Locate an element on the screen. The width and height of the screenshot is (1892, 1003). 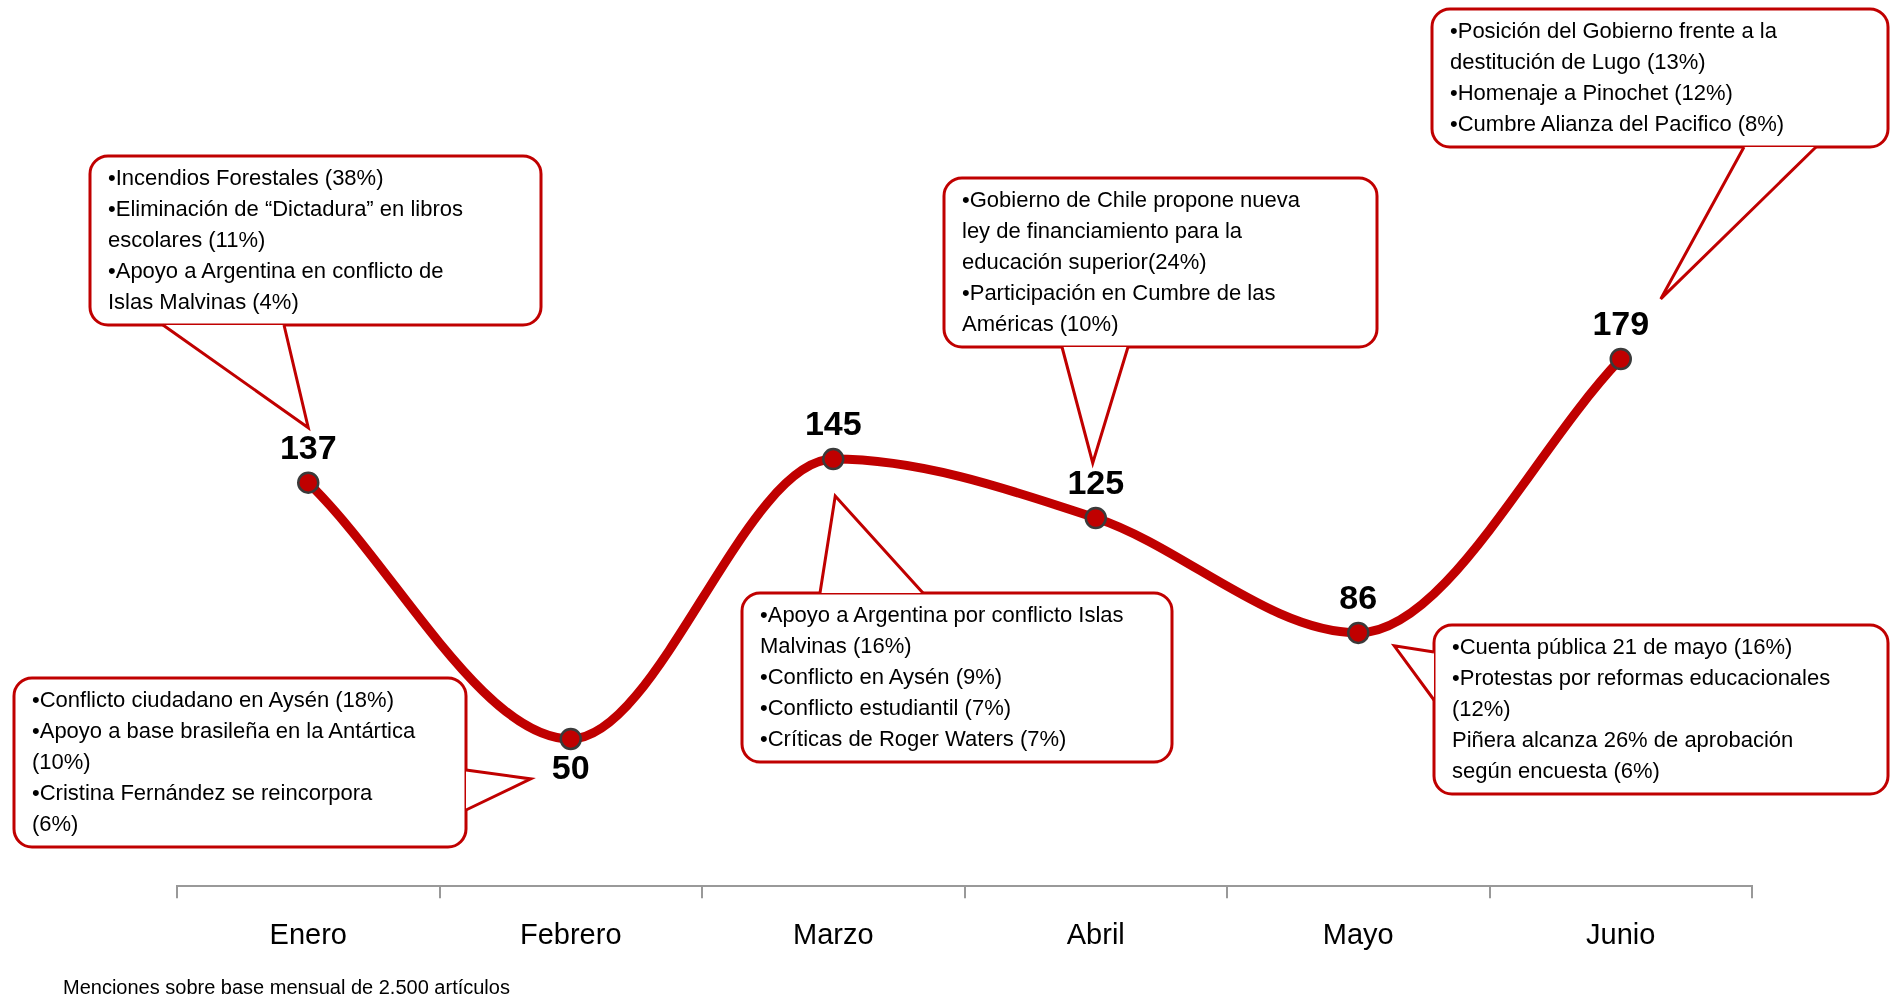
x-tick-label: Enero is located at coordinates (308, 933).